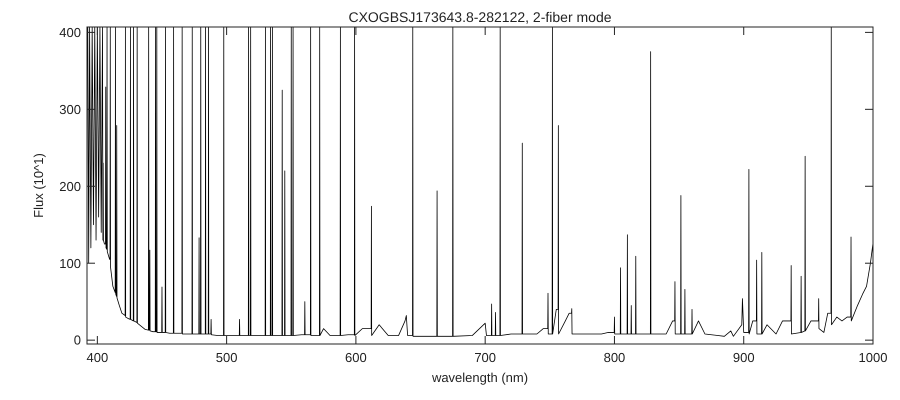 This screenshot has width=900, height=400. I want to click on y-tick-label: 300, so click(70, 109).